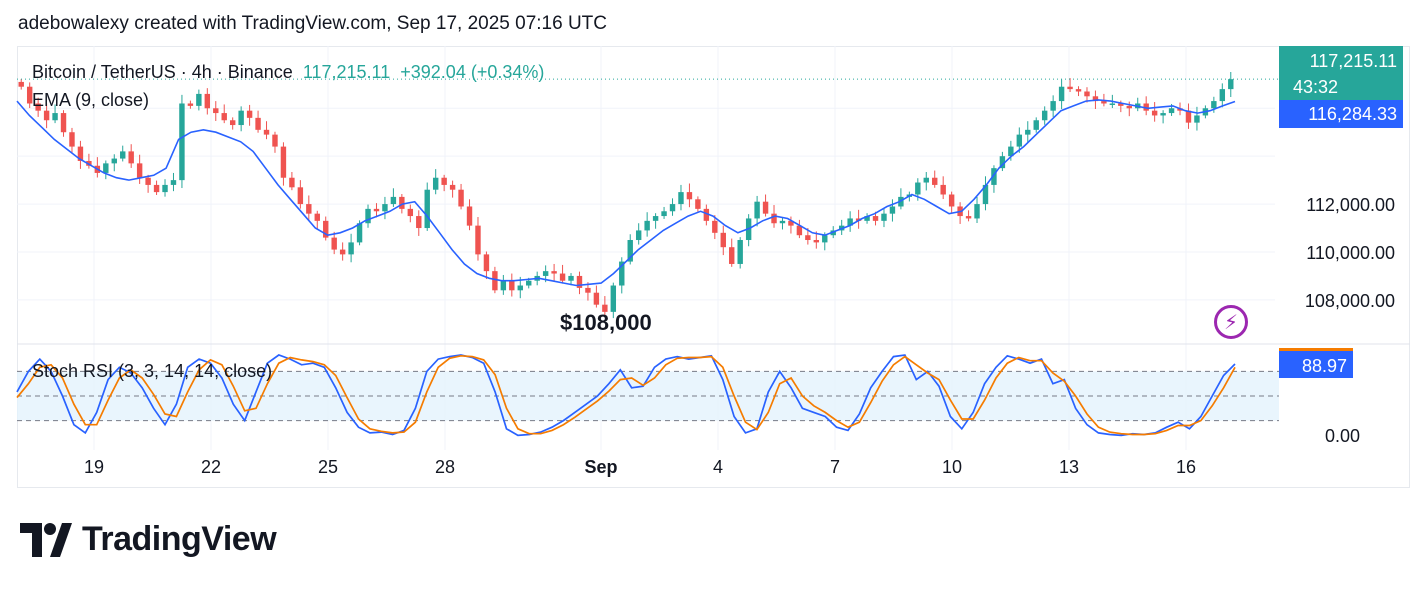 The image size is (1427, 591). What do you see at coordinates (1353, 61) in the screenshot?
I see `last-price-value: 117,215.11` at bounding box center [1353, 61].